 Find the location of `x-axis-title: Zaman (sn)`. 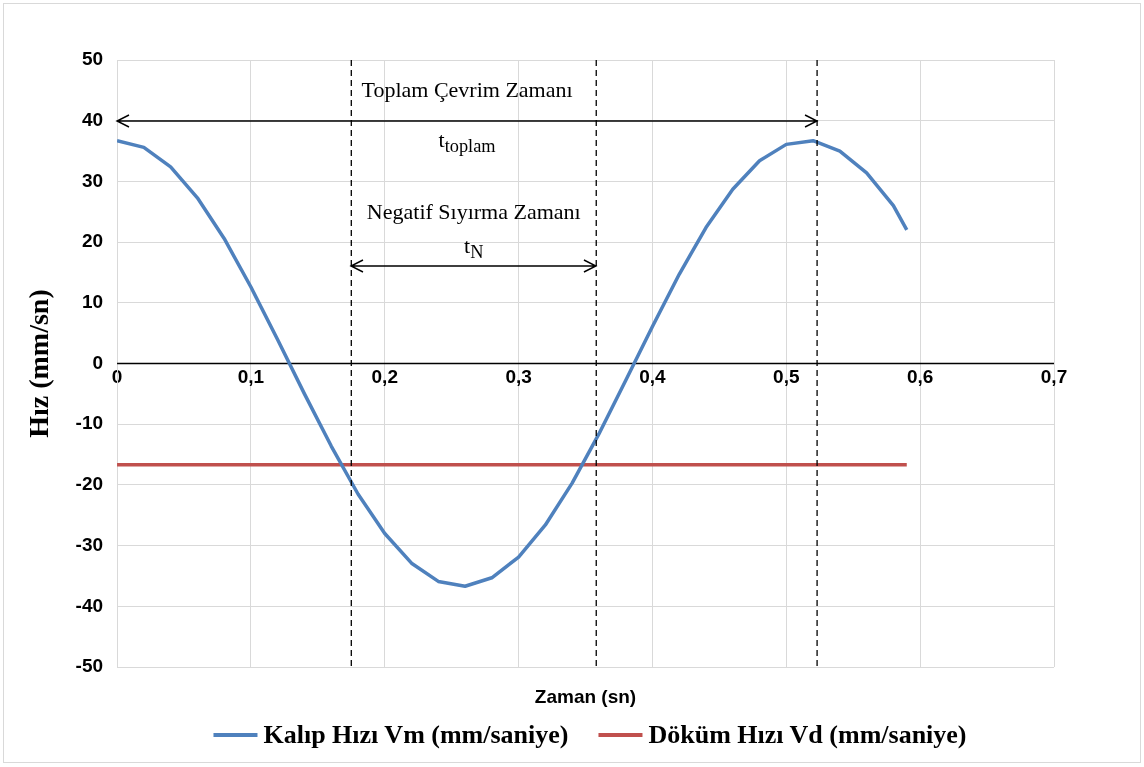

x-axis-title: Zaman (sn) is located at coordinates (585, 697).